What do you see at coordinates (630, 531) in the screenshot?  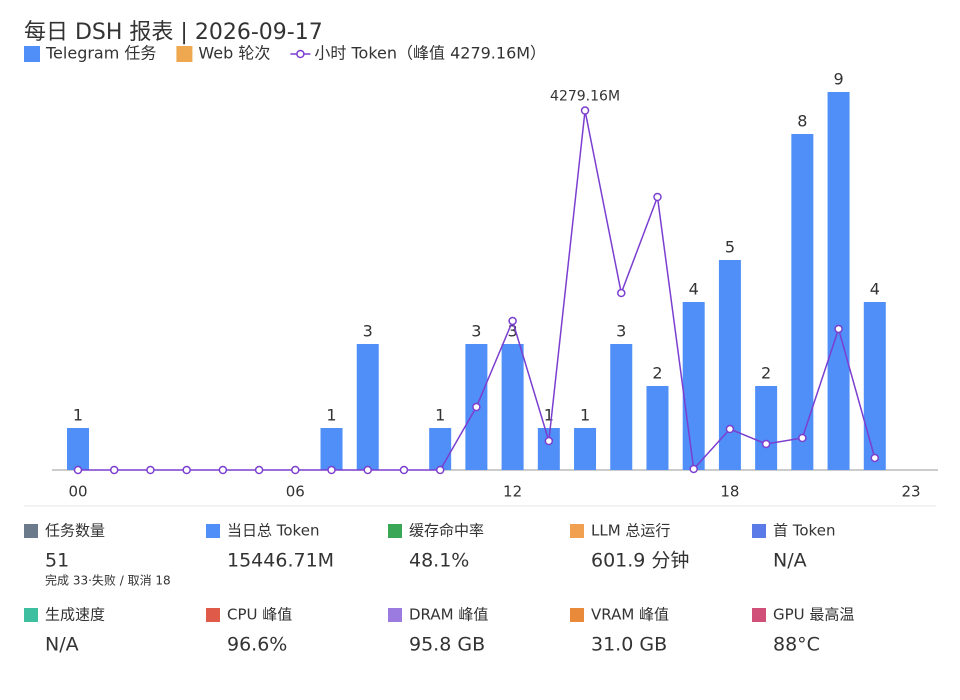 I see `stat-label: LLM 总运行` at bounding box center [630, 531].